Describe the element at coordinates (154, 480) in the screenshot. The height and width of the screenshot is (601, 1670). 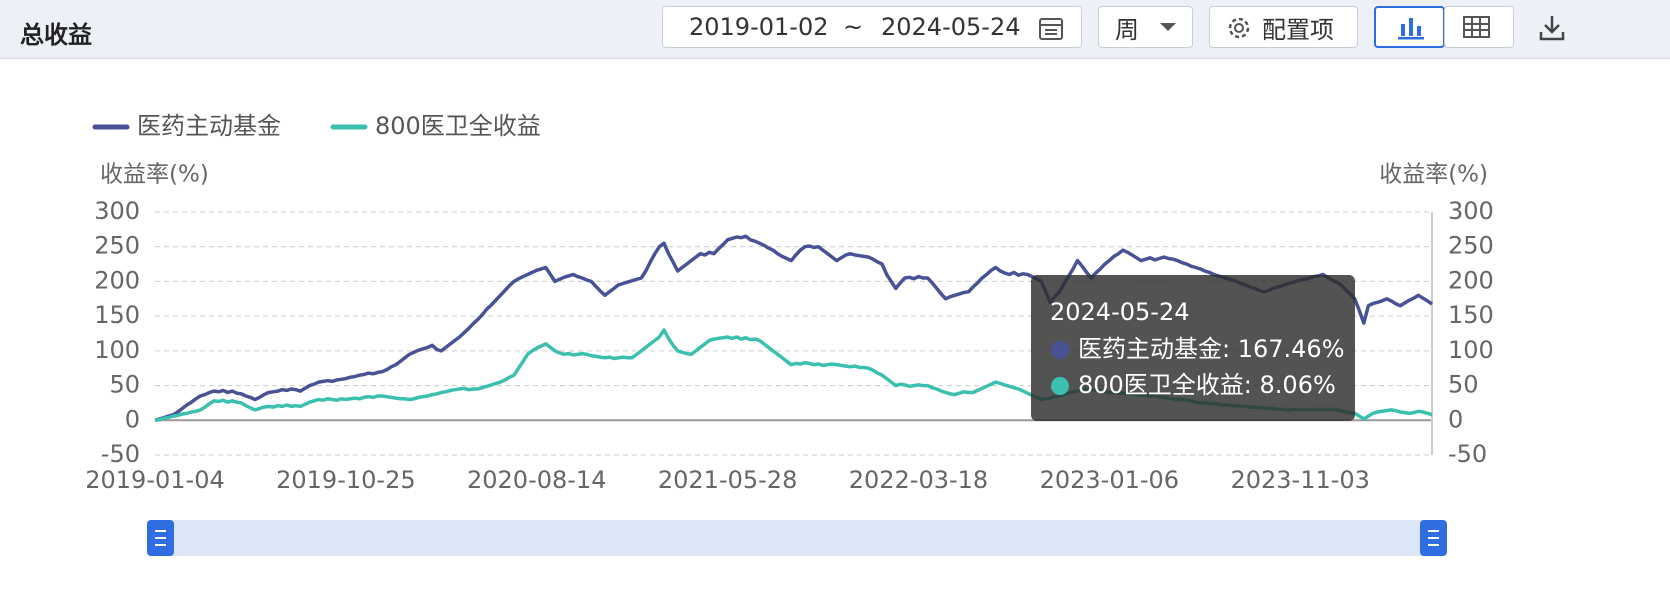
I see `x-tick-label: 2019-01-04` at that location.